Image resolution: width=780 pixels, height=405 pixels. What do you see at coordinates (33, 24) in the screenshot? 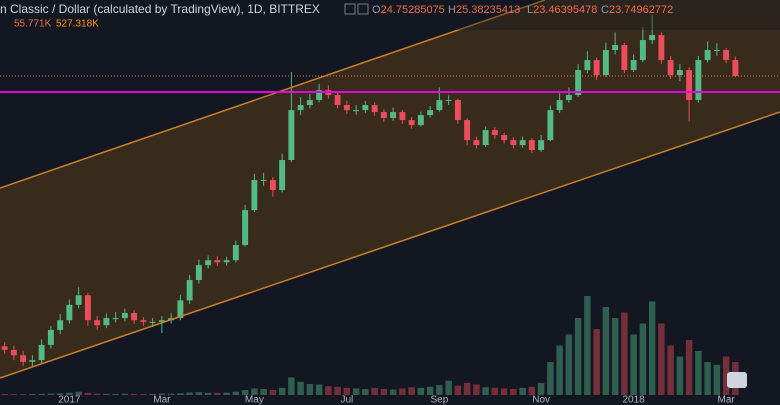
I see `volume-value: 55.771K` at bounding box center [33, 24].